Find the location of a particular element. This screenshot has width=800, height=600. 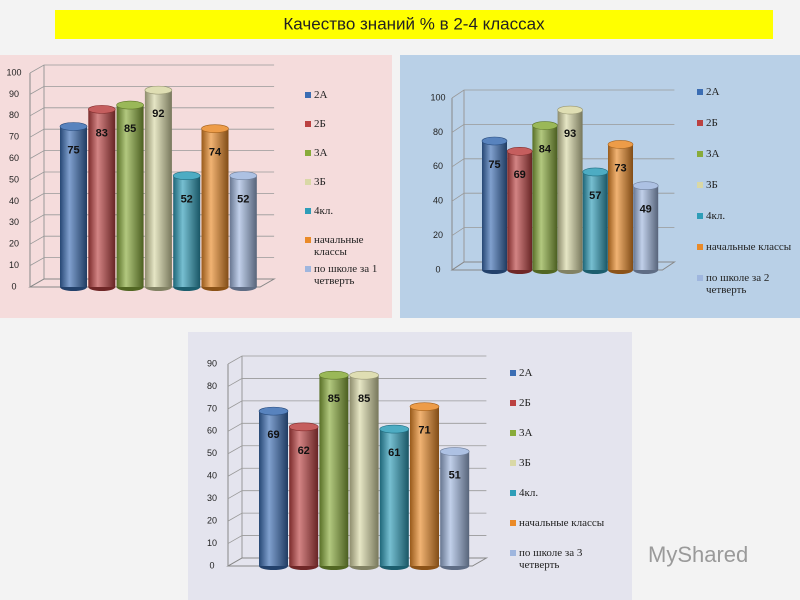

legend-item: по школе за 2 четверть is located at coordinates (747, 284).